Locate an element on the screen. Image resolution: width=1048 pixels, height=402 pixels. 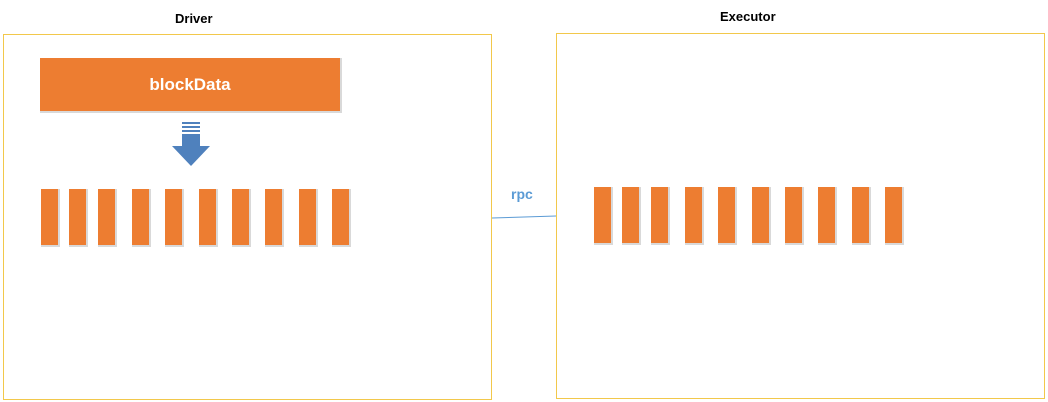
blockdata-label: blockData is located at coordinates (190, 84).